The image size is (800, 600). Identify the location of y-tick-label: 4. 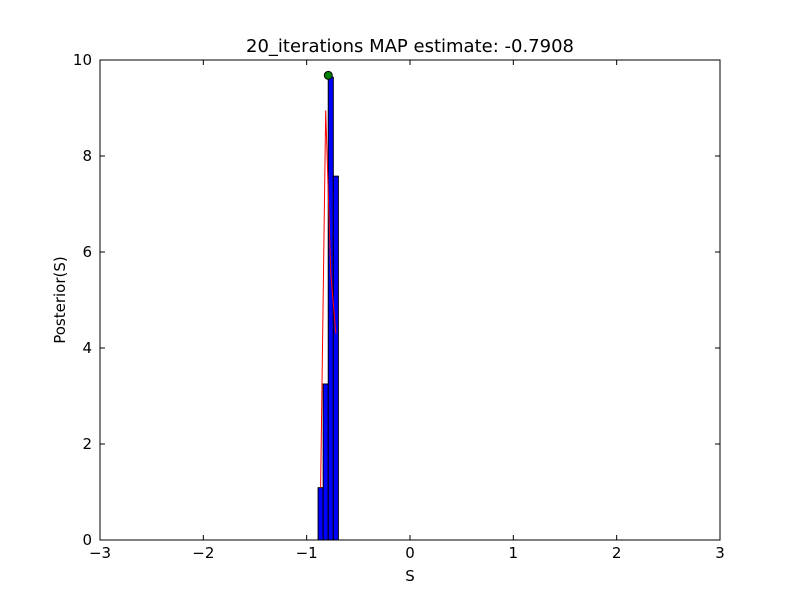
(87, 348).